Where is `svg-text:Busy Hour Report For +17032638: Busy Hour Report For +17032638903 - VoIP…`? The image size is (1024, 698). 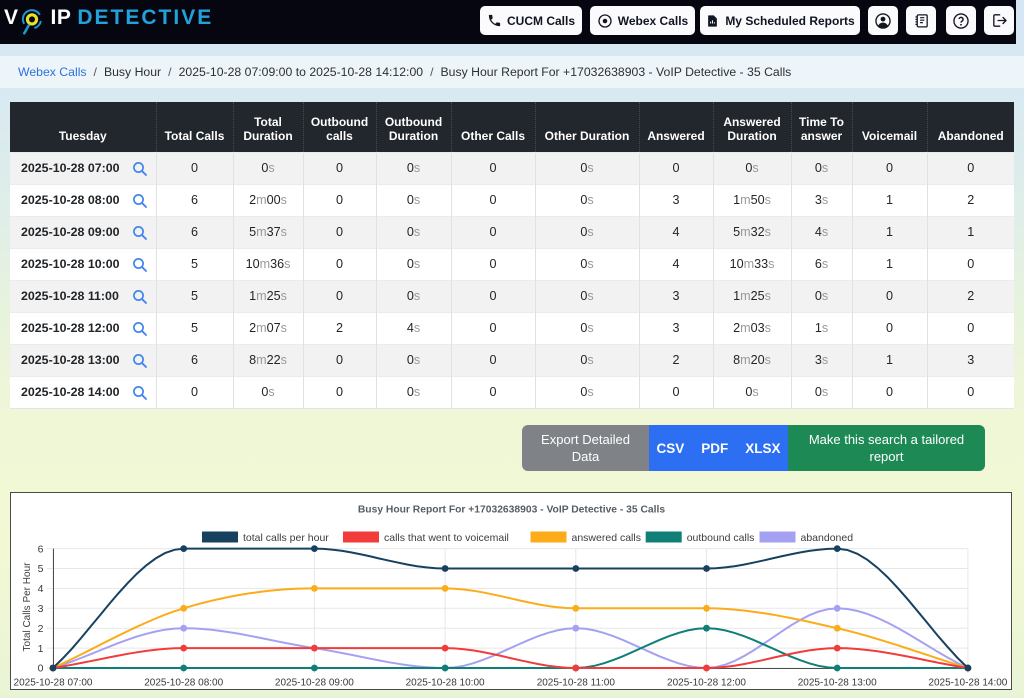
svg-text:Busy Hour Report For +17032638: Busy Hour Report For +17032638903 - VoIP… is located at coordinates (512, 510).